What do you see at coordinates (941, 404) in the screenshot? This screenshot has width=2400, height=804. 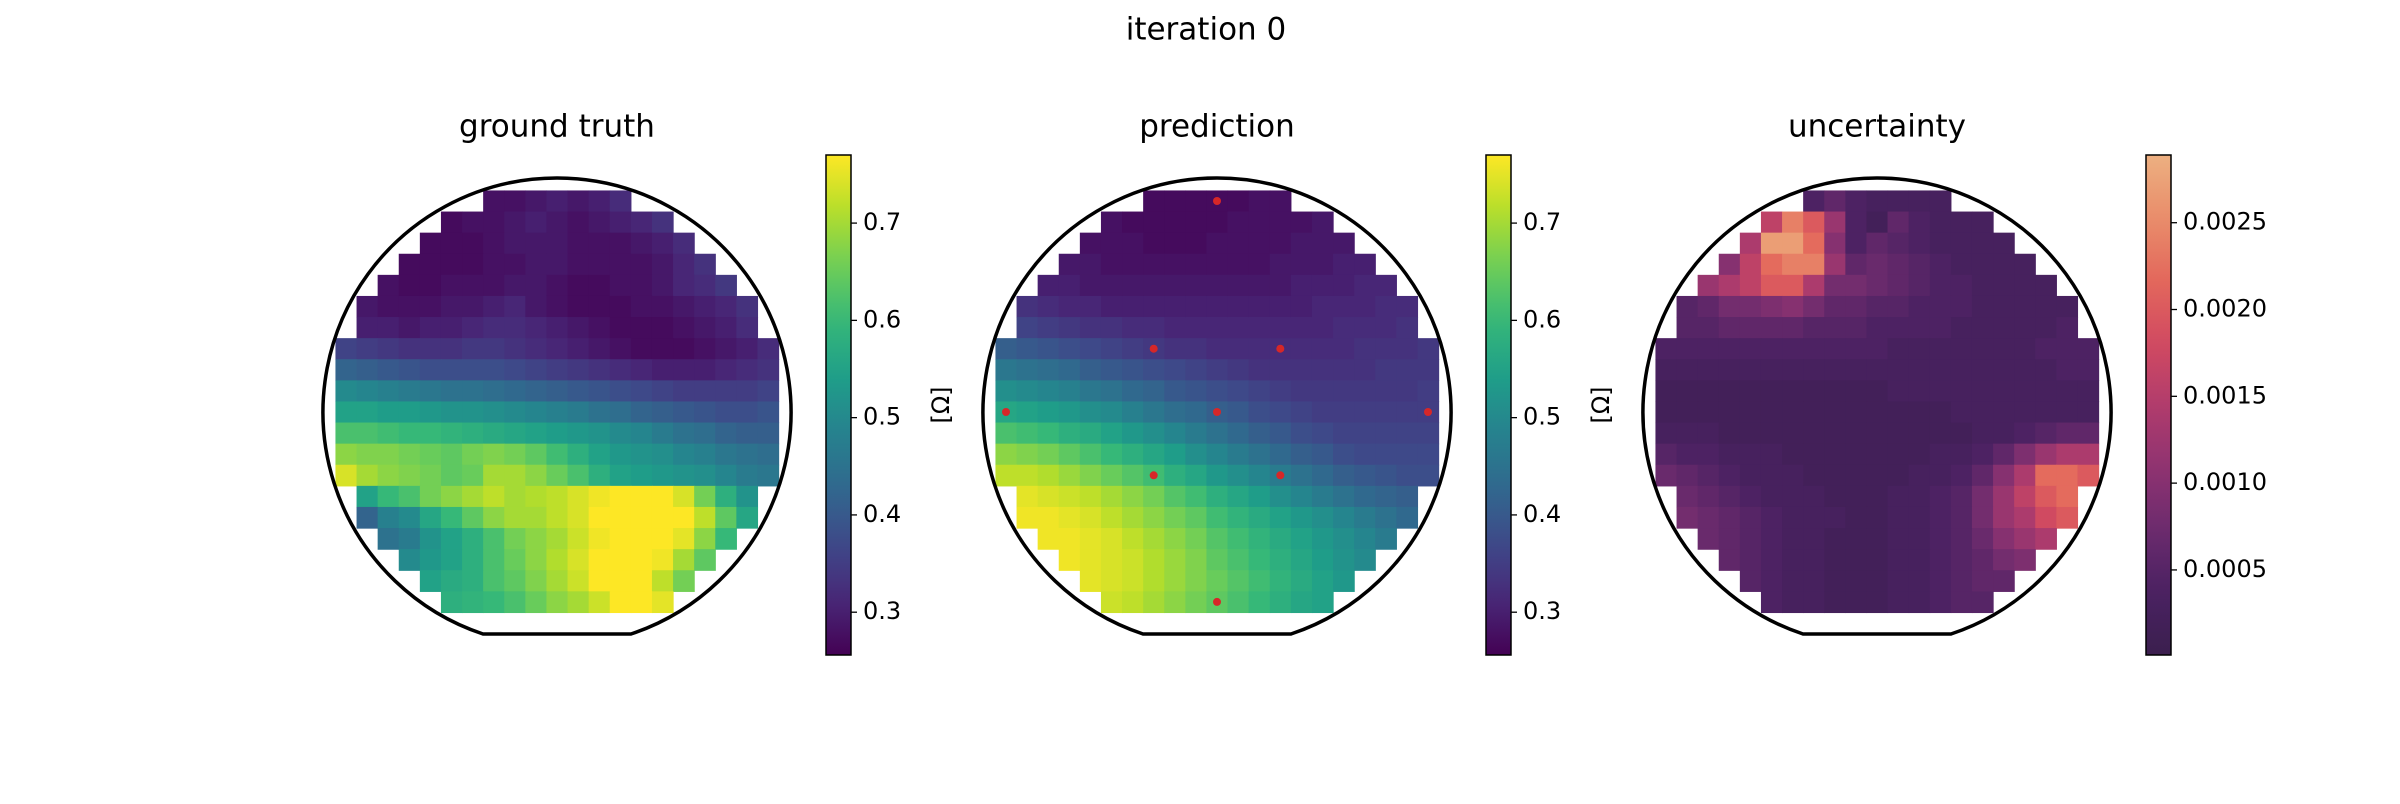 I see `colorbar-label: [Ω]` at bounding box center [941, 404].